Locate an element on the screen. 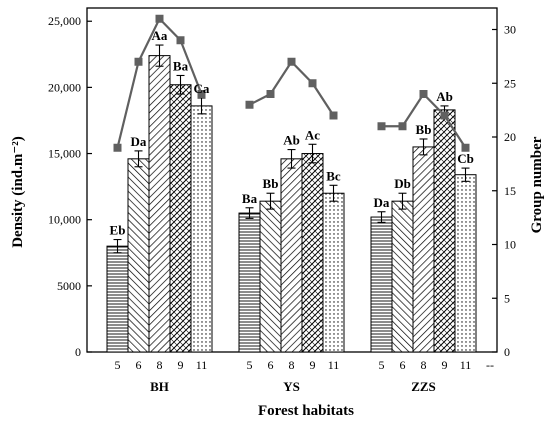  group-label: ZZS is located at coordinates (423, 386).